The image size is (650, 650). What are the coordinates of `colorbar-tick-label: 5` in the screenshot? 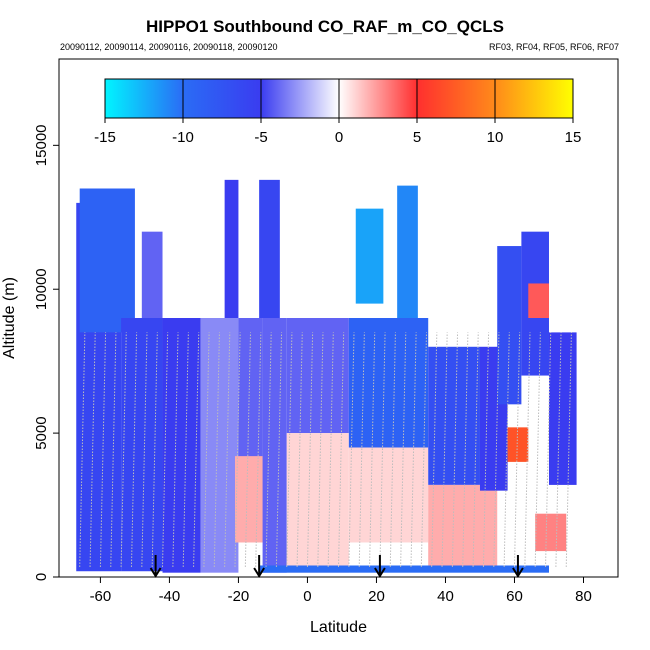 It's located at (417, 137).